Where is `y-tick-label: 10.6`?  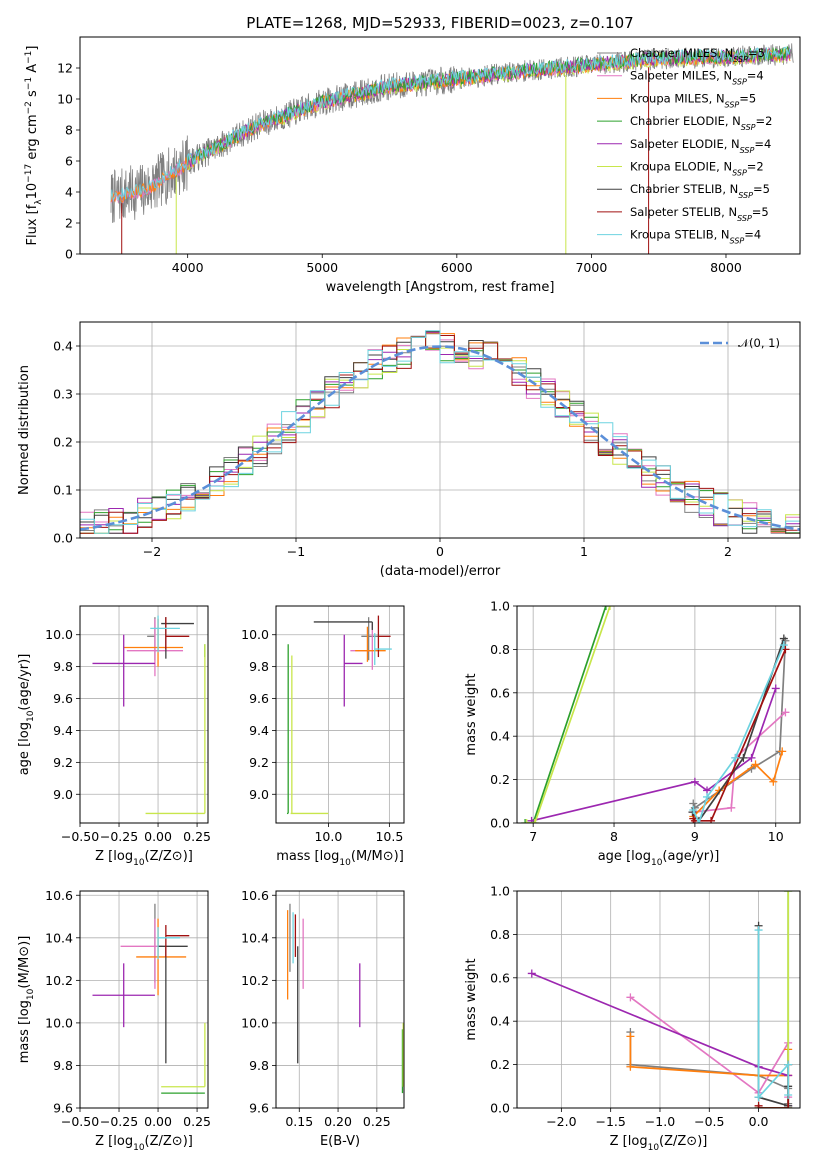
y-tick-label: 10.6 is located at coordinates (255, 895).